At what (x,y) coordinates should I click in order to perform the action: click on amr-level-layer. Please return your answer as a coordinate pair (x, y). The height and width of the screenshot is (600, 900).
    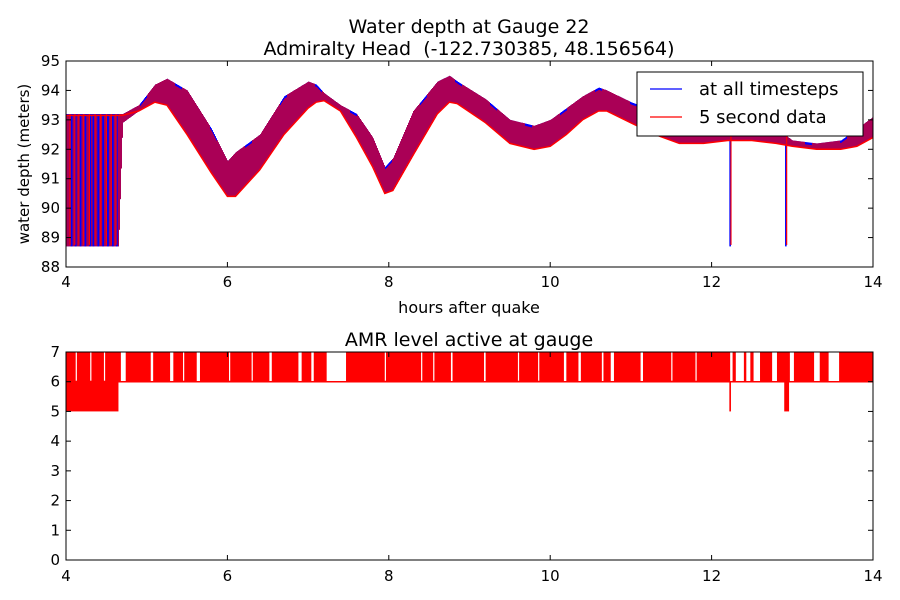
    Looking at the image, I should click on (469, 382).